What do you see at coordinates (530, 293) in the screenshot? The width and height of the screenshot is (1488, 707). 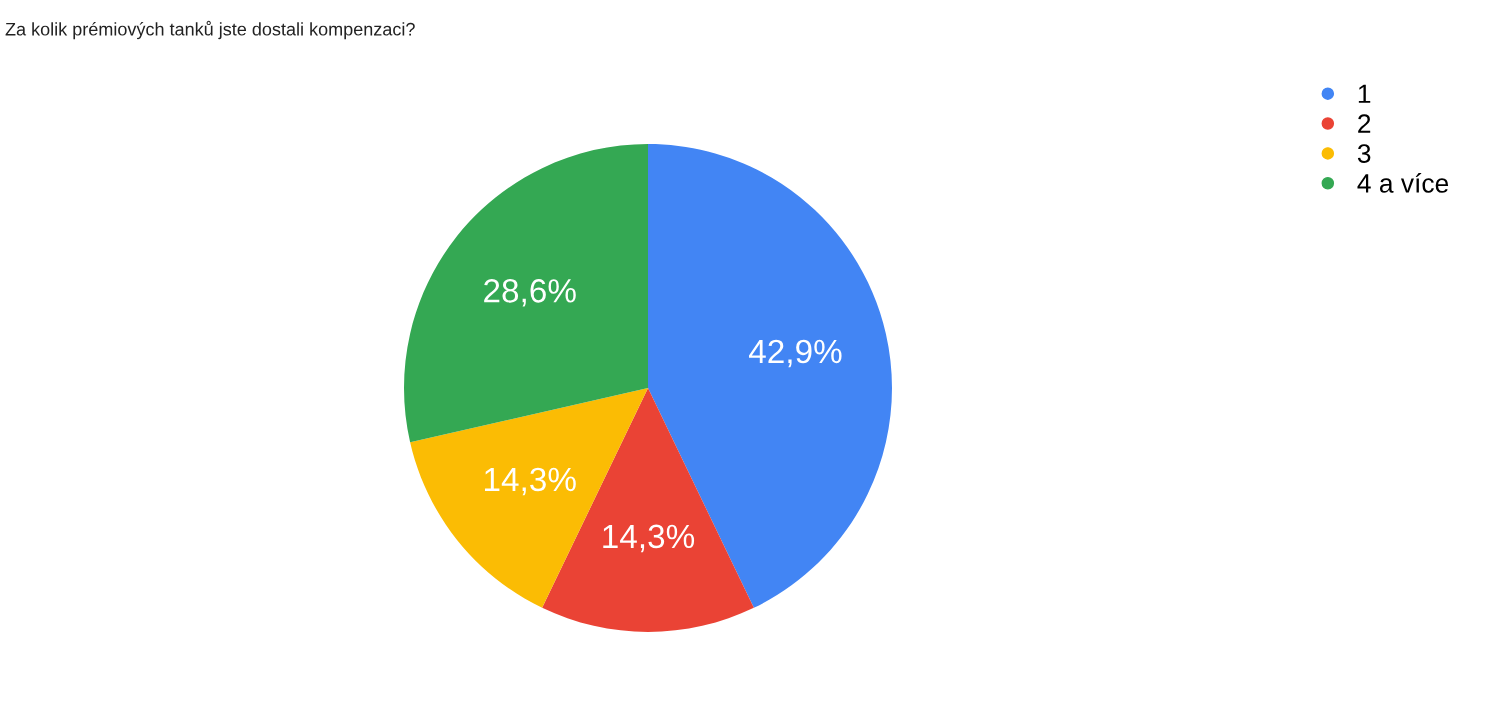 I see `data-label: 28,6%` at bounding box center [530, 293].